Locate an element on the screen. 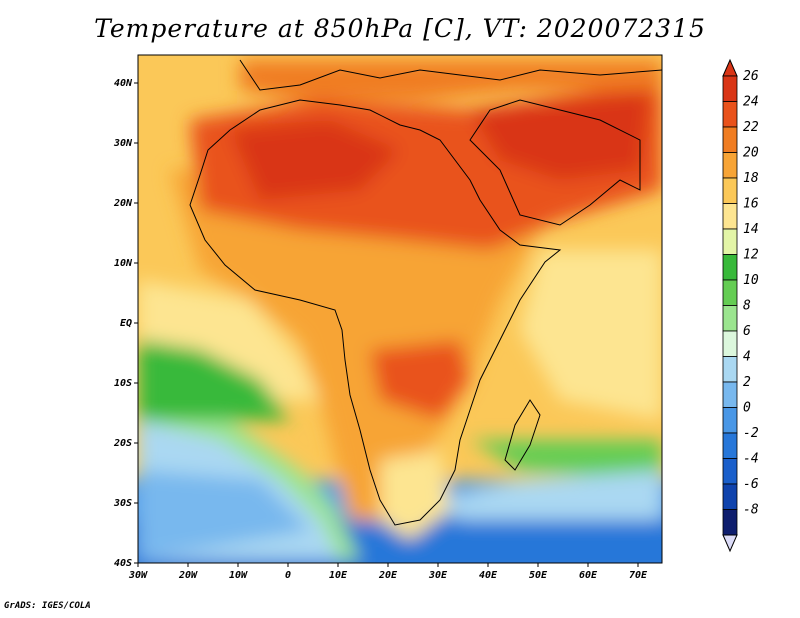 This screenshot has height=618, width=800. colorbar-label: 18 is located at coordinates (751, 178).